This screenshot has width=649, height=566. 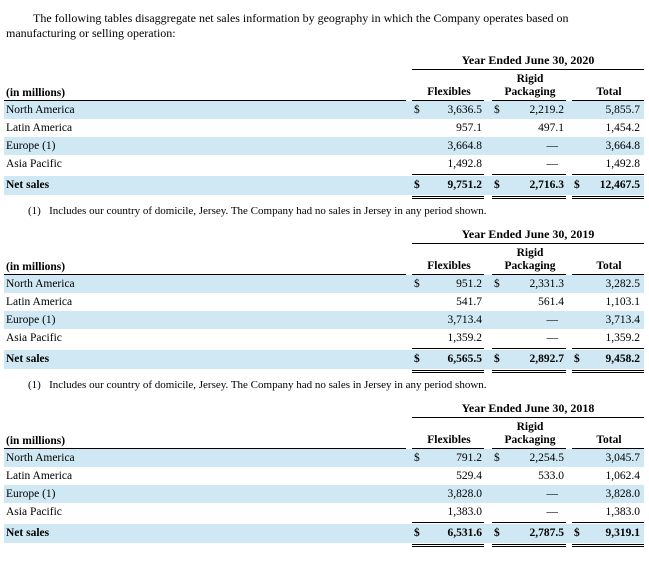 I want to click on total-value: 3,828.0, so click(x=623, y=494).